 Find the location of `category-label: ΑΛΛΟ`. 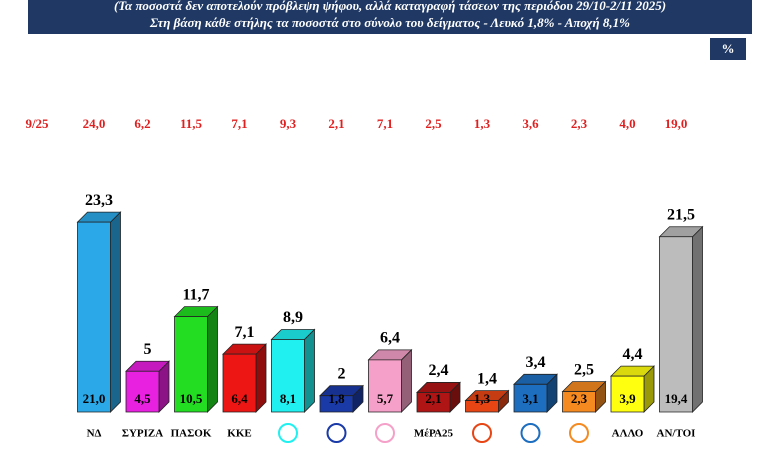

category-label: ΑΛΛΟ is located at coordinates (628, 434).